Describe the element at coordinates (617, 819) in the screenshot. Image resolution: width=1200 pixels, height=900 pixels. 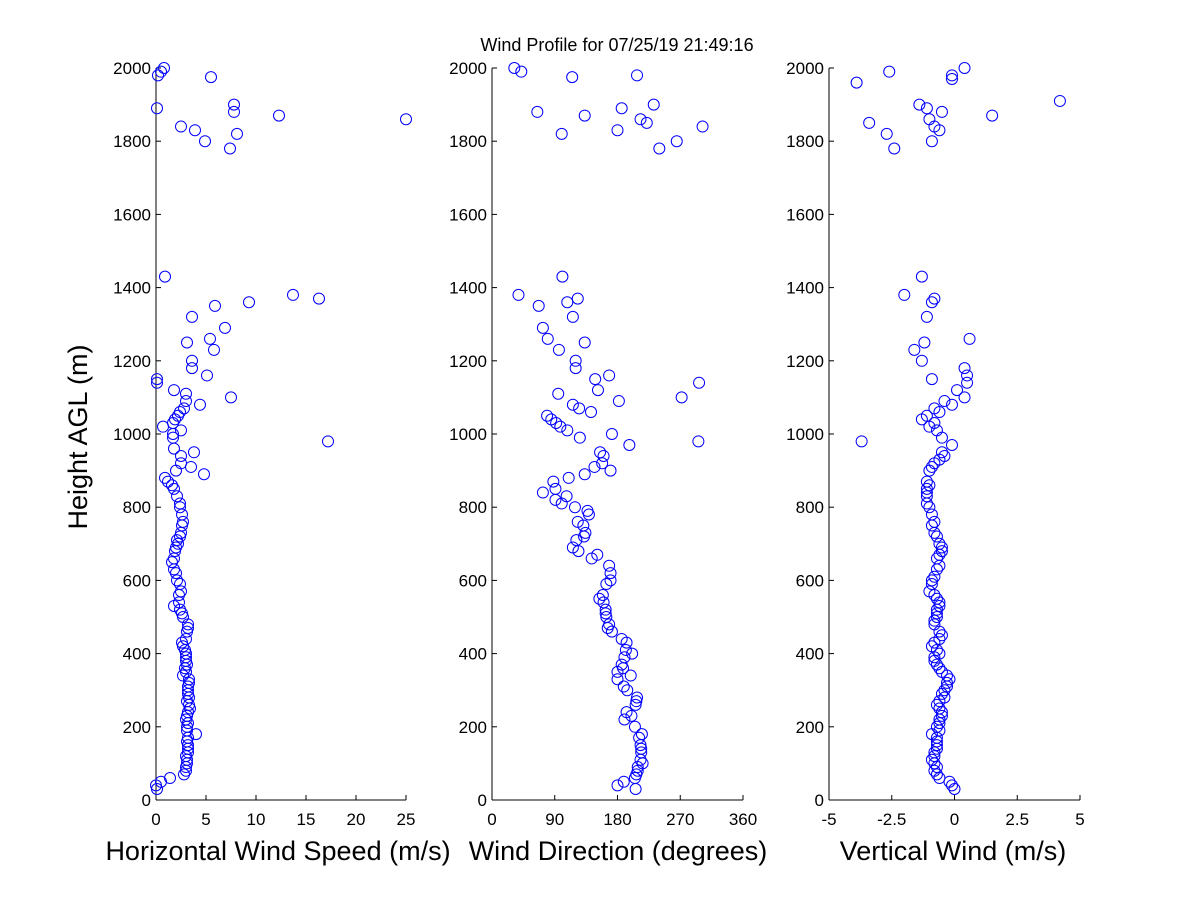
I see `x-tick-label: 180` at that location.